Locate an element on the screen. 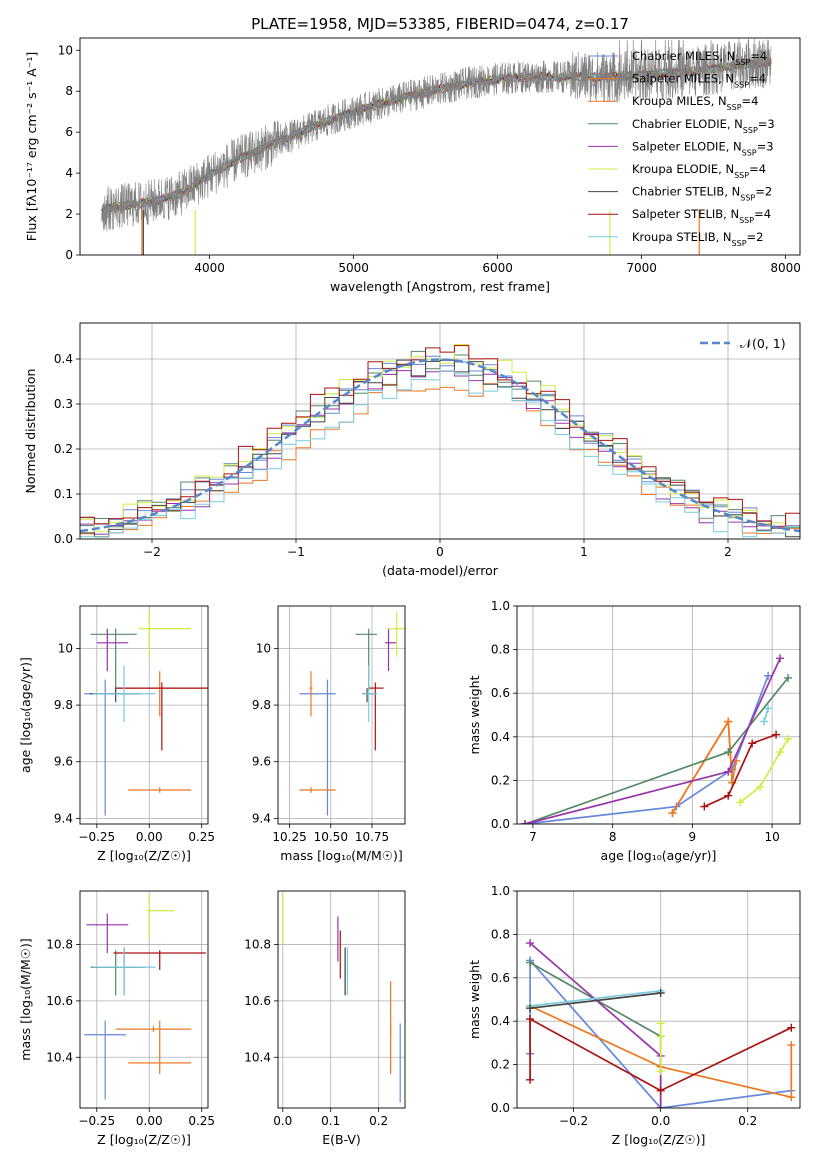 Image resolution: width=819 pixels, height=1170 pixels. y-tick-label: 9.6 is located at coordinates (261, 762).